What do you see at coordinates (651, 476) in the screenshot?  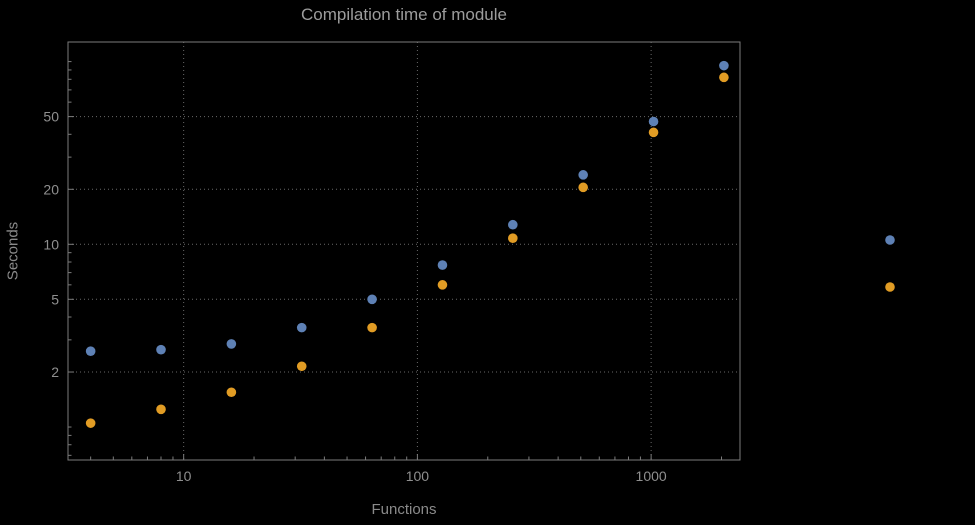 I see `x-tick-label: 1000` at bounding box center [651, 476].